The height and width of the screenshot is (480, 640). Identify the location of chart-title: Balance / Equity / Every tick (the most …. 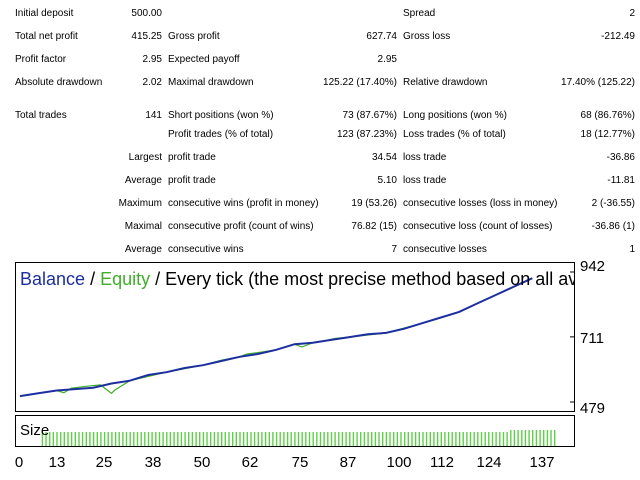
(297, 279).